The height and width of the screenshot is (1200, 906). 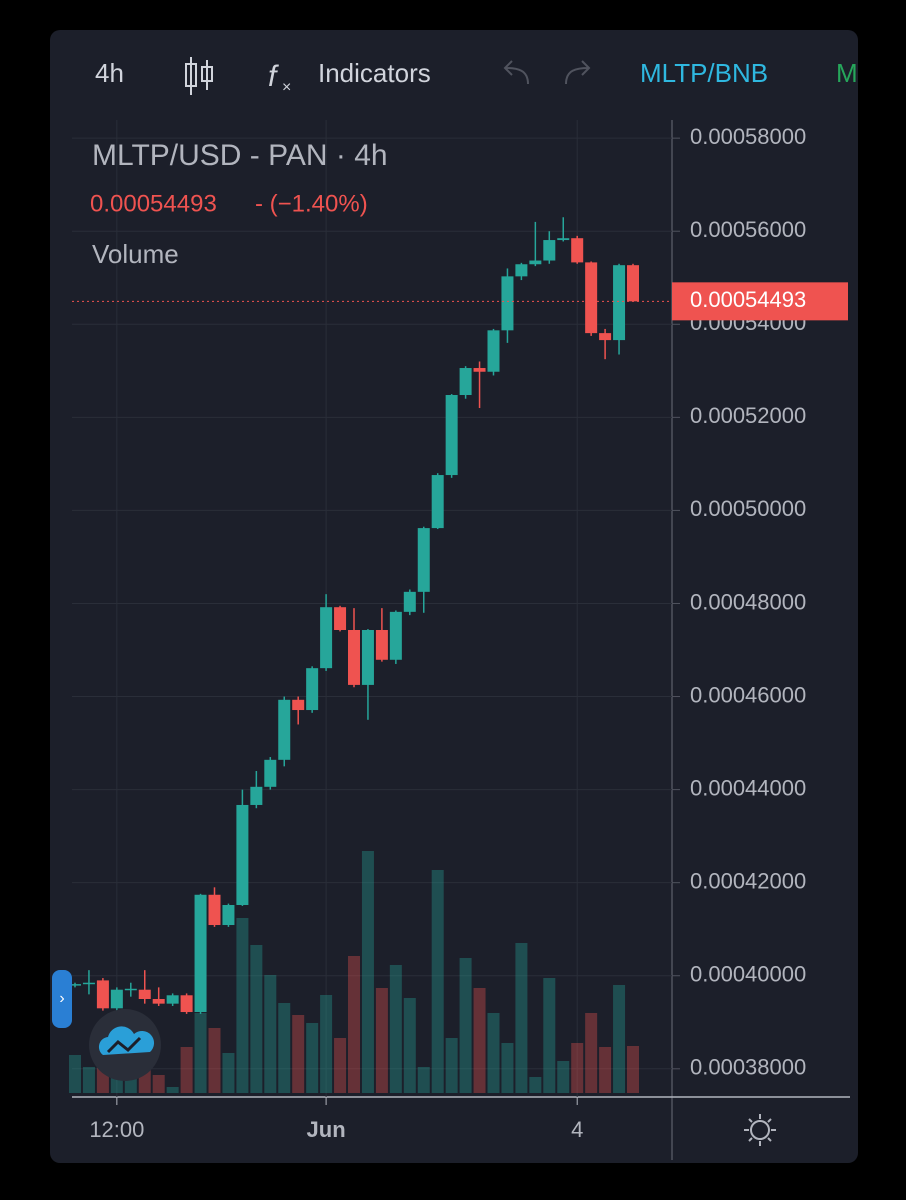 What do you see at coordinates (748, 787) in the screenshot?
I see `y-tick-label: 0.00044000` at bounding box center [748, 787].